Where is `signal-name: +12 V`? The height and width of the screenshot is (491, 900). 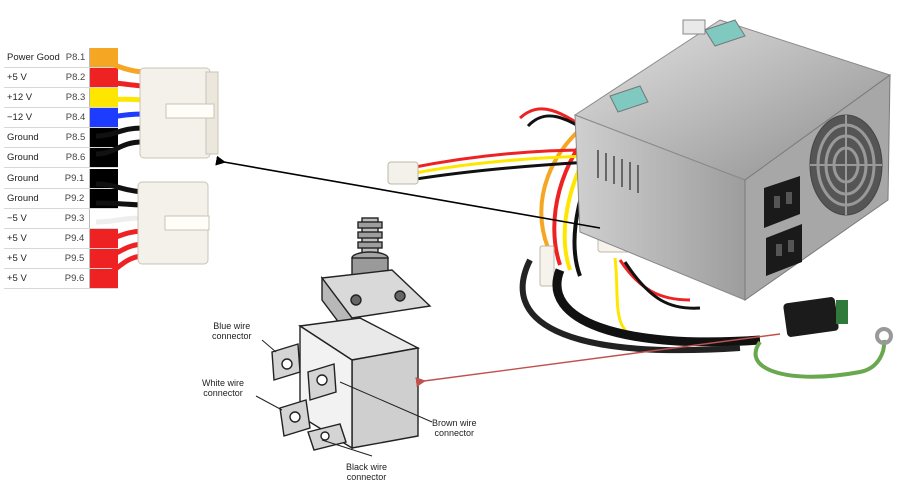
signal-name: +12 V is located at coordinates (33, 97).